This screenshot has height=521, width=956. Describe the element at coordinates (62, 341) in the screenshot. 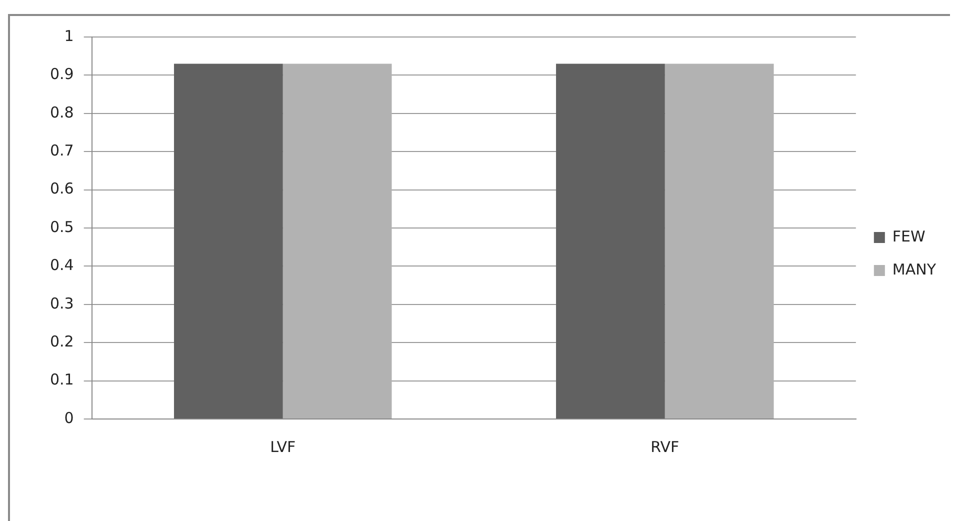

I see `y-tick-label: 0.2` at that location.